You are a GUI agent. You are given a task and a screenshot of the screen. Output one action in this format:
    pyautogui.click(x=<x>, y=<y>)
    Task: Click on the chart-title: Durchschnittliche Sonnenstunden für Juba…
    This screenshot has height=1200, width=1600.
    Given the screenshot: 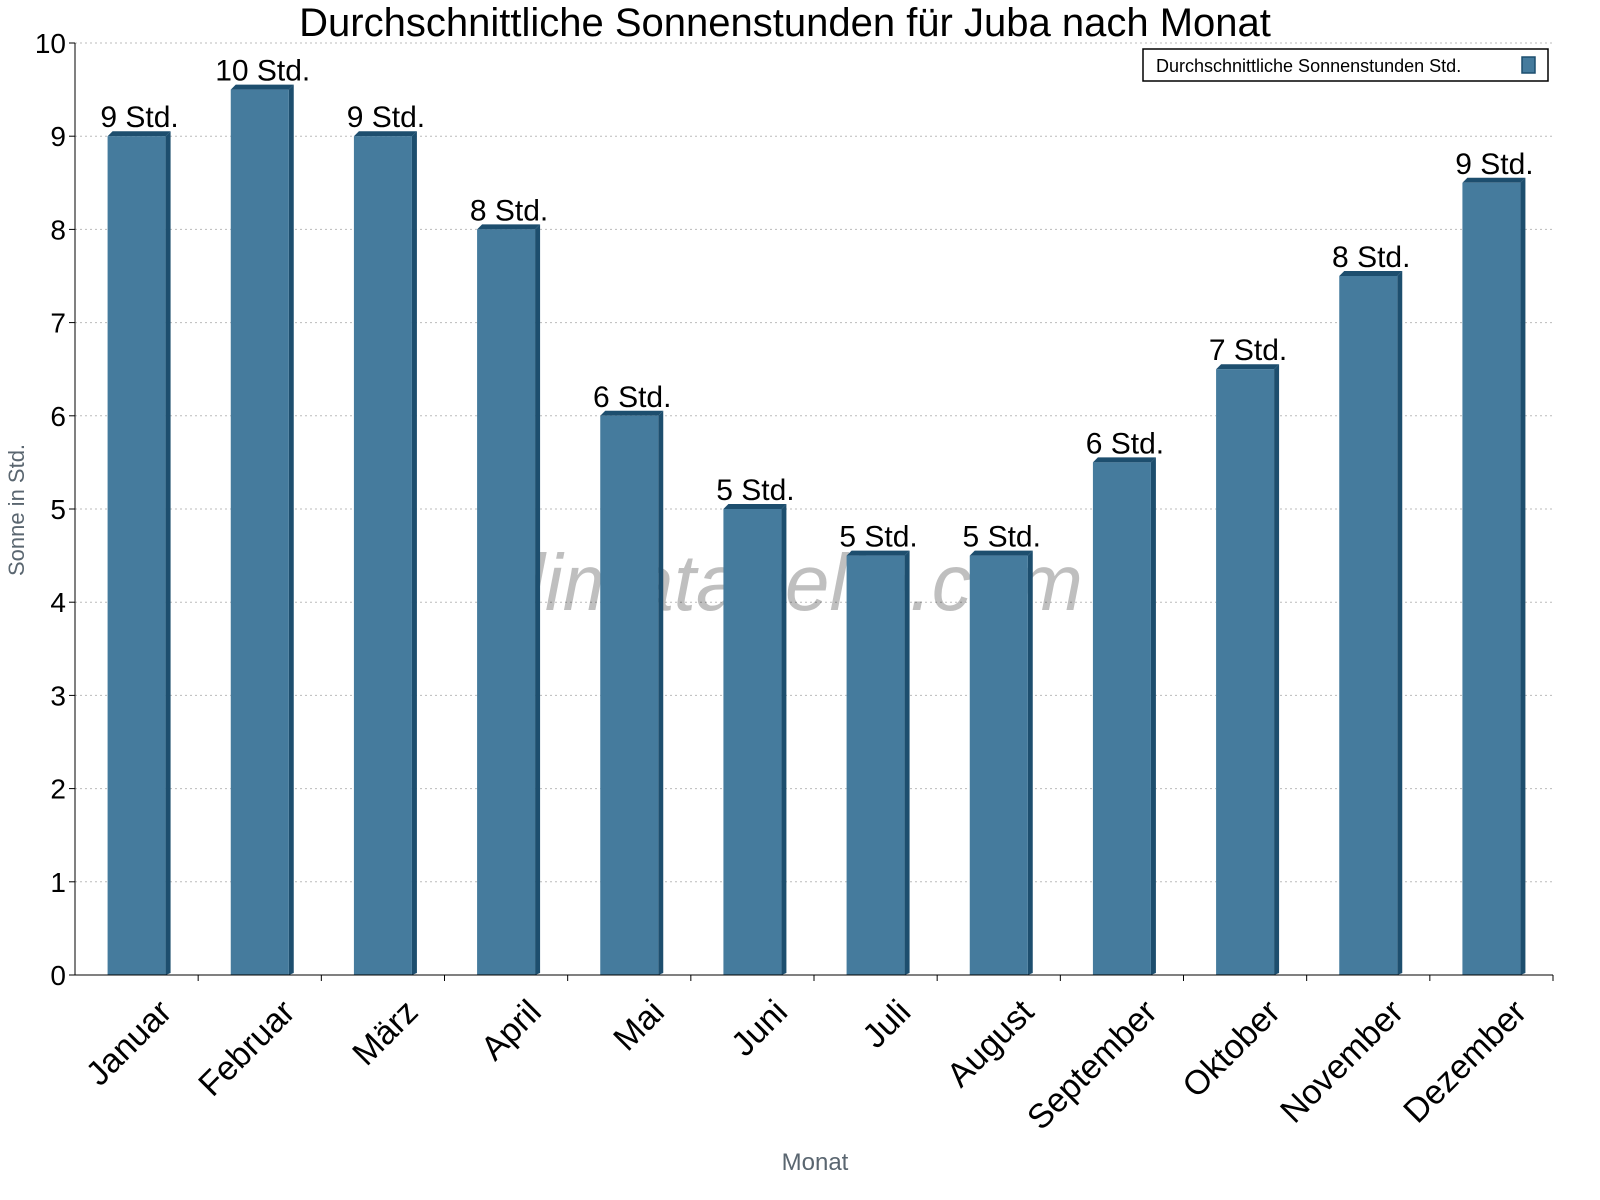 What is the action you would take?
    pyautogui.click(x=785, y=23)
    